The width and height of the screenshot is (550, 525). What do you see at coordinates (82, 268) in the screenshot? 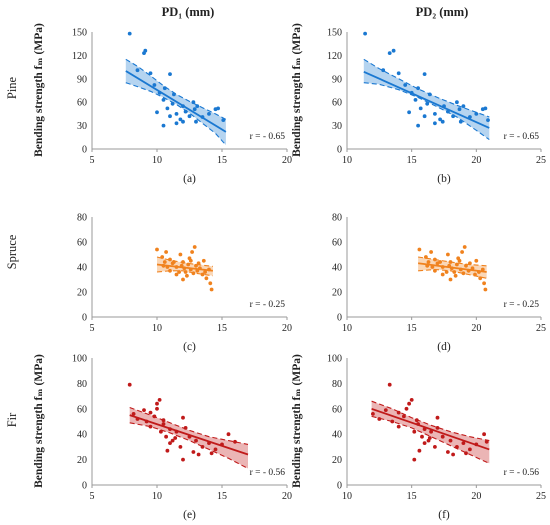
I see `y-tick-label: 40` at bounding box center [82, 268].